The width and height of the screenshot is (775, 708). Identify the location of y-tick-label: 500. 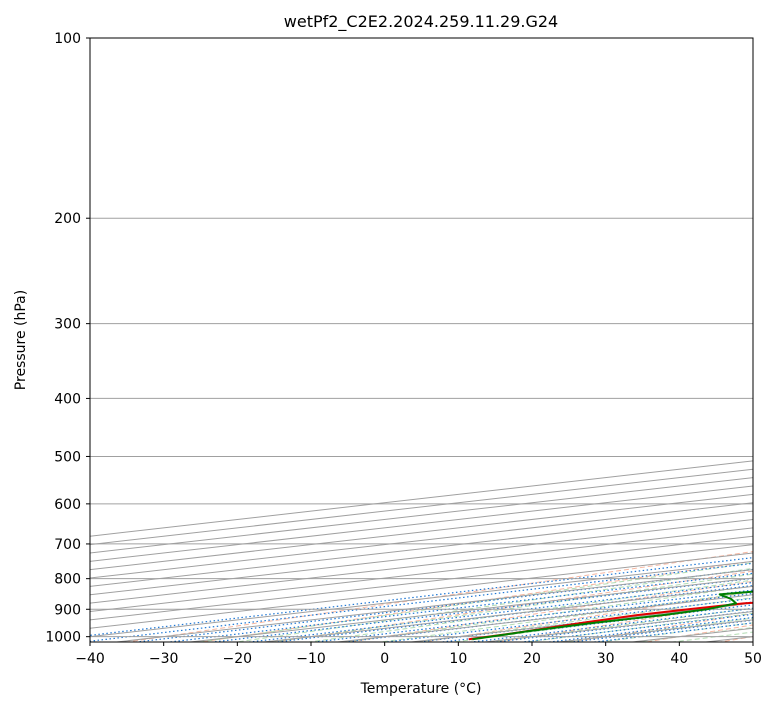
(67, 457).